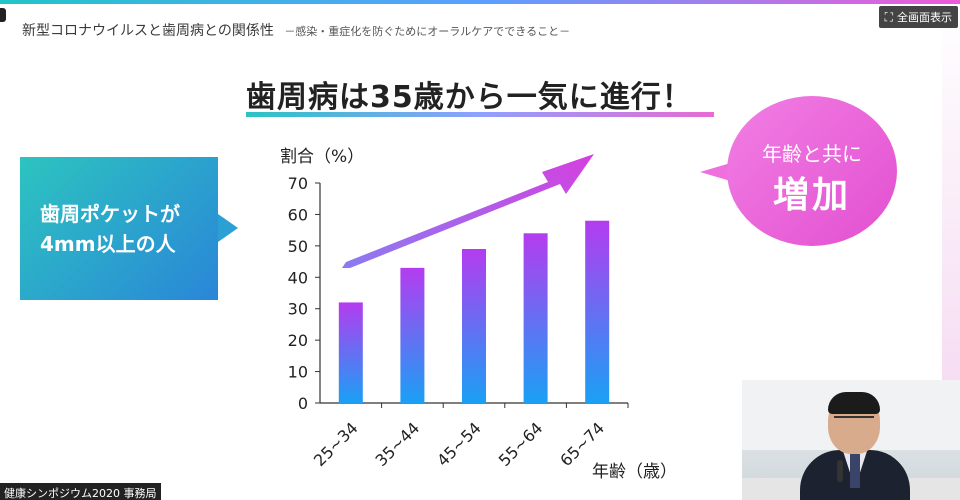 This screenshot has width=960, height=500. I want to click on bubble-line1: 年齢と共に, so click(812, 154).